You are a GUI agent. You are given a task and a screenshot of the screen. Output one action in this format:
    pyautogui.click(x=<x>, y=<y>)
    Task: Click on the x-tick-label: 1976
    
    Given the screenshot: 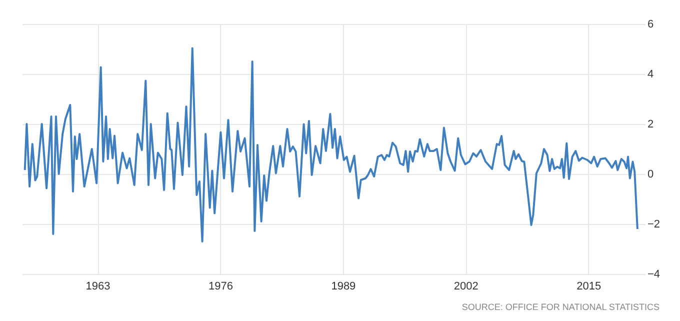 What is the action you would take?
    pyautogui.click(x=220, y=286)
    